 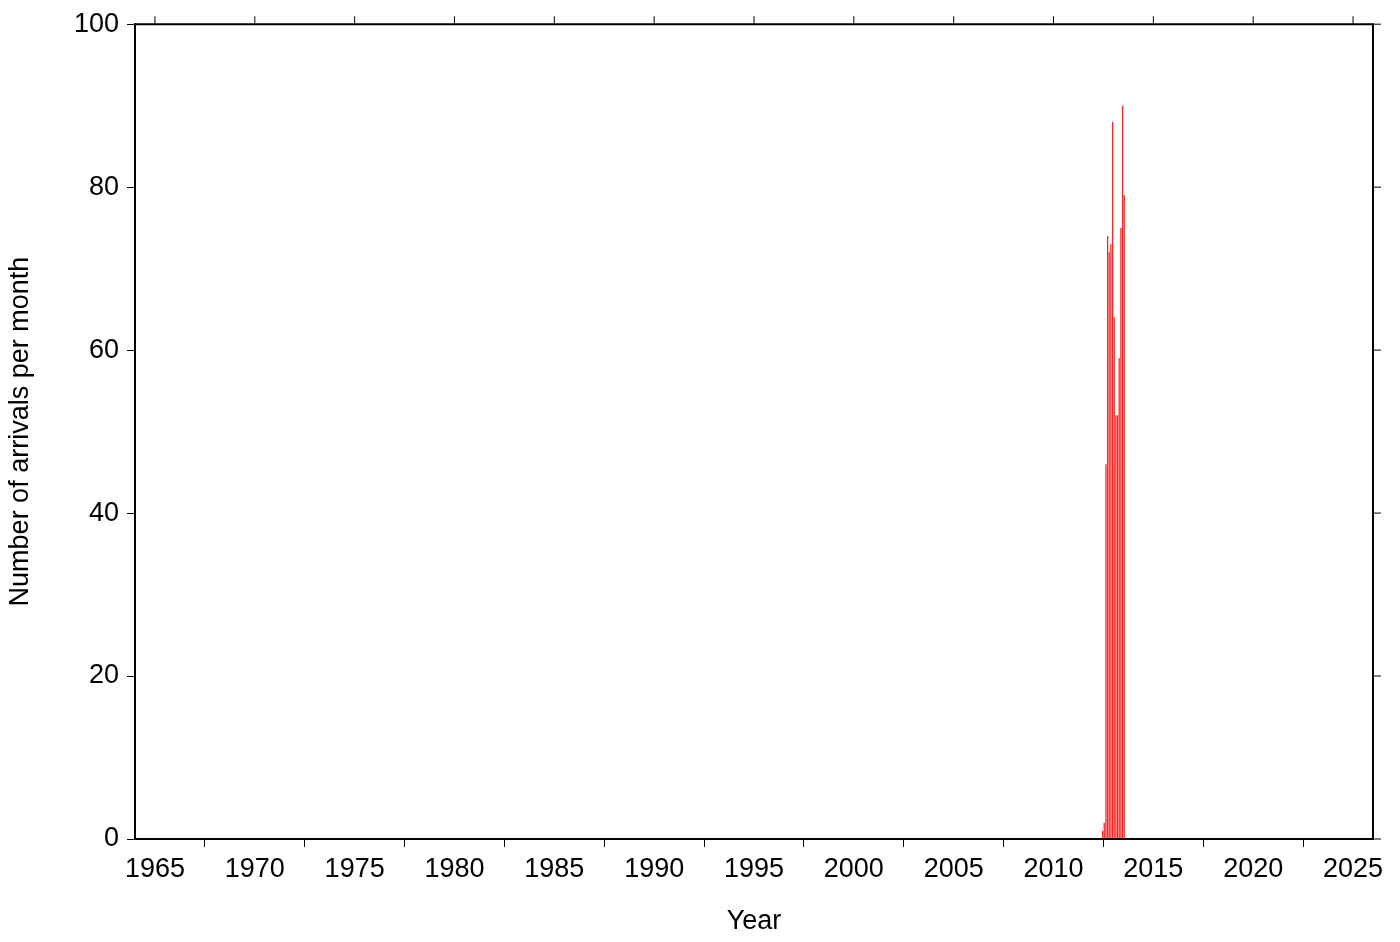 What do you see at coordinates (554, 867) in the screenshot?
I see `x-tick-label: 1985` at bounding box center [554, 867].